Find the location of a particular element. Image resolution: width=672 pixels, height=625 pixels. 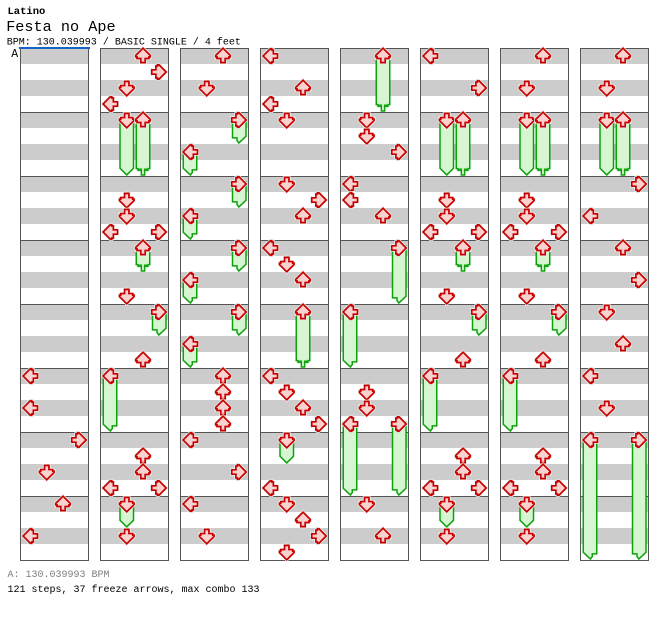

svg-text: Festa no Ape is located at coordinates (60, 27).